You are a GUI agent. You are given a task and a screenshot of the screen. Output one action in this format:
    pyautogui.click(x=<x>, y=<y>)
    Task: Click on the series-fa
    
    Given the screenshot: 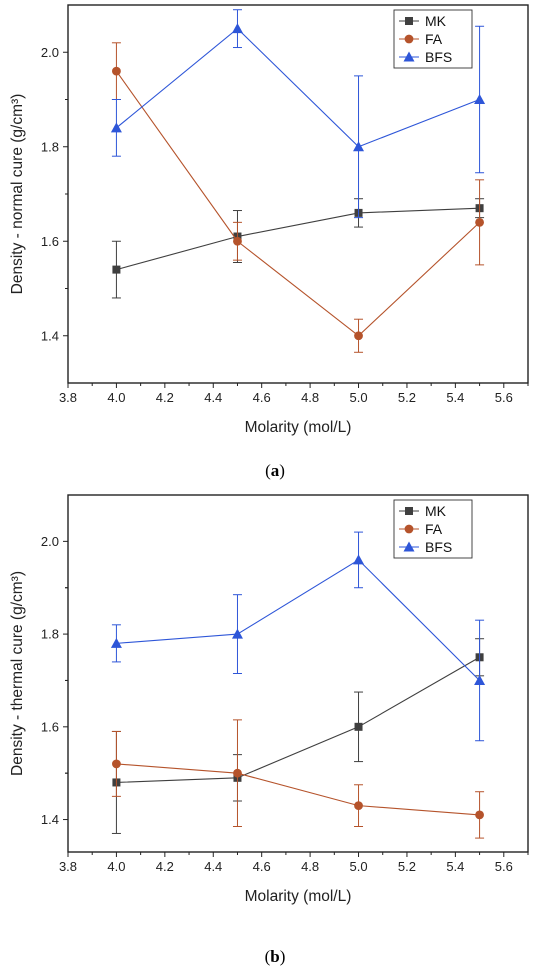 What is the action you would take?
    pyautogui.click(x=298, y=779)
    